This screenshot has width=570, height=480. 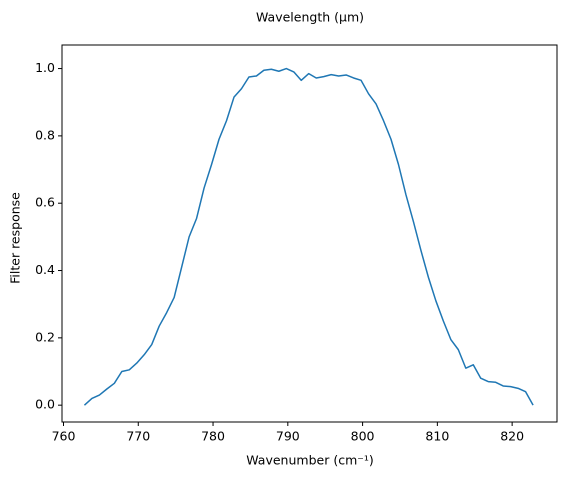 What do you see at coordinates (288, 436) in the screenshot?
I see `x-tick-label: 790` at bounding box center [288, 436].